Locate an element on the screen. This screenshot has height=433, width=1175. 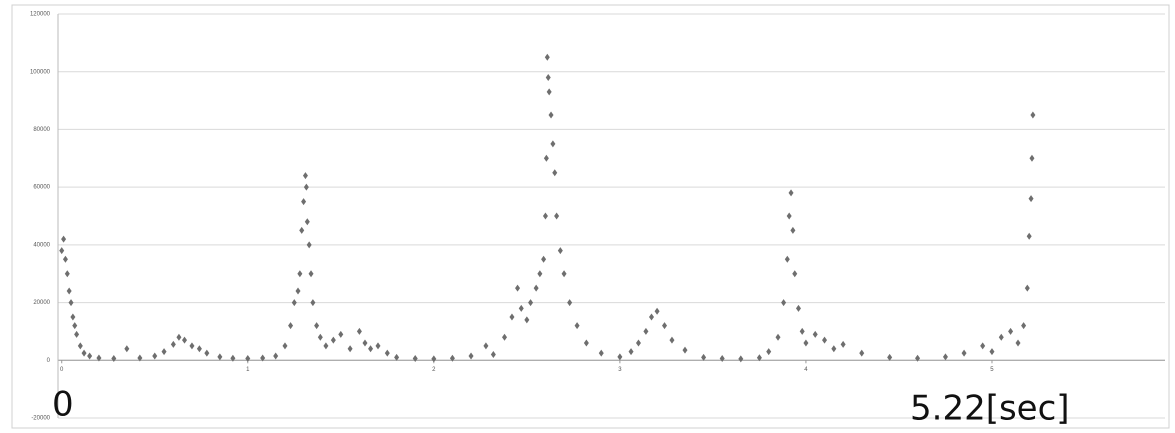
y-tick-label: 100000 is located at coordinates (40, 72).